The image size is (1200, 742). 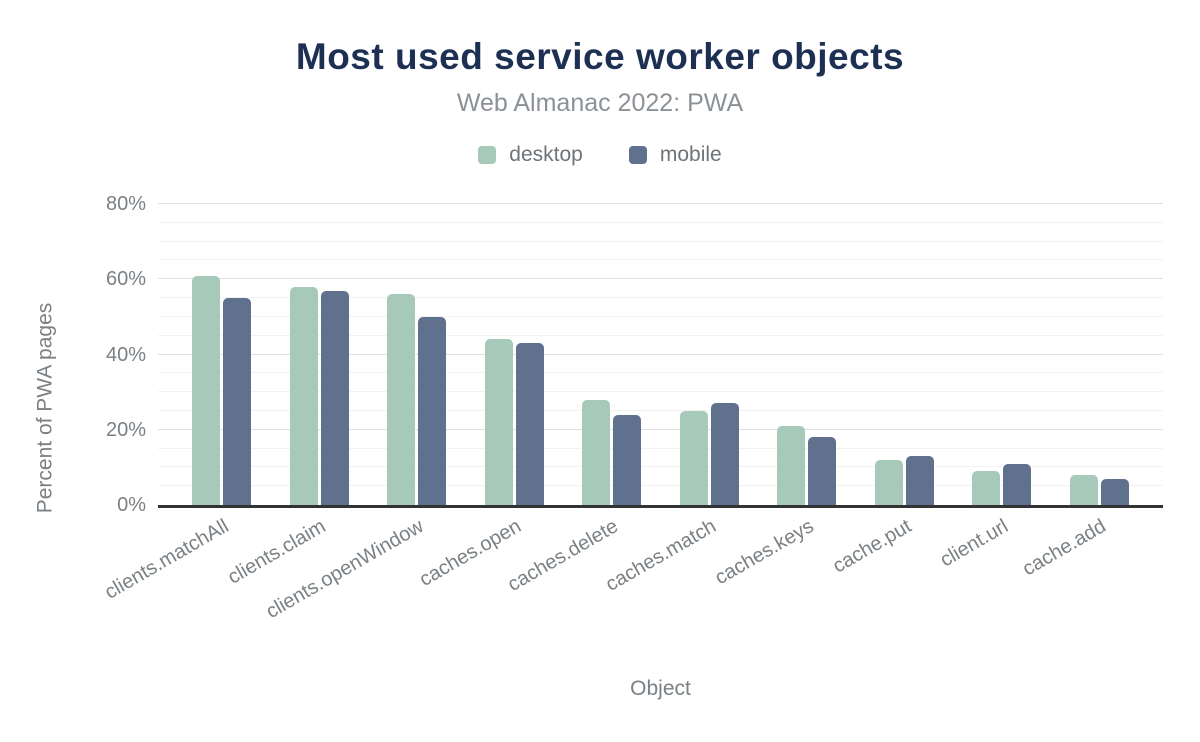 What do you see at coordinates (871, 546) in the screenshot?
I see `x-tick-label: cache.put` at bounding box center [871, 546].